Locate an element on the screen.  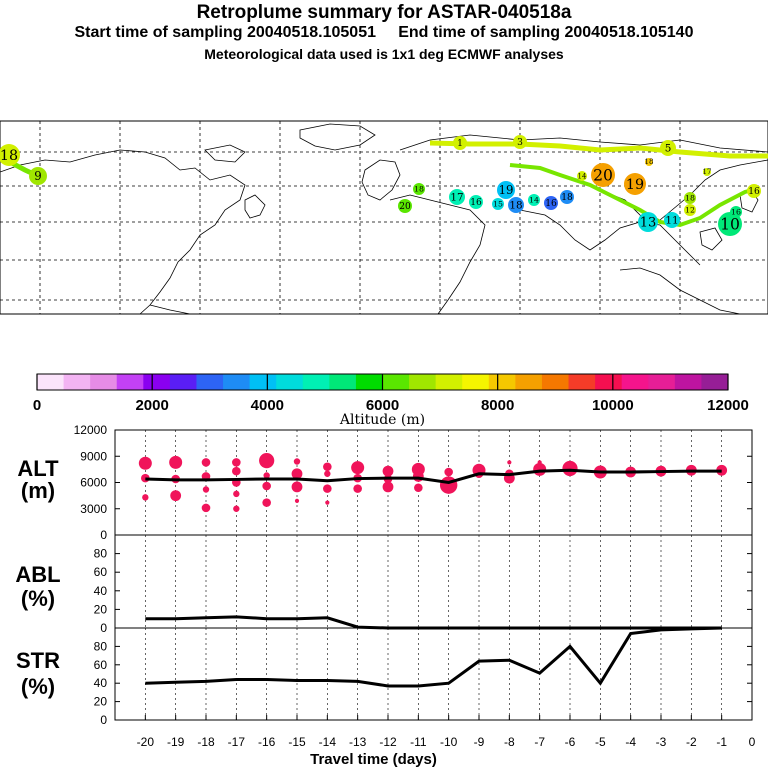
panel-0: 0 3000 6000 9000 12000 ALT(m) is located at coordinates (385, 482).